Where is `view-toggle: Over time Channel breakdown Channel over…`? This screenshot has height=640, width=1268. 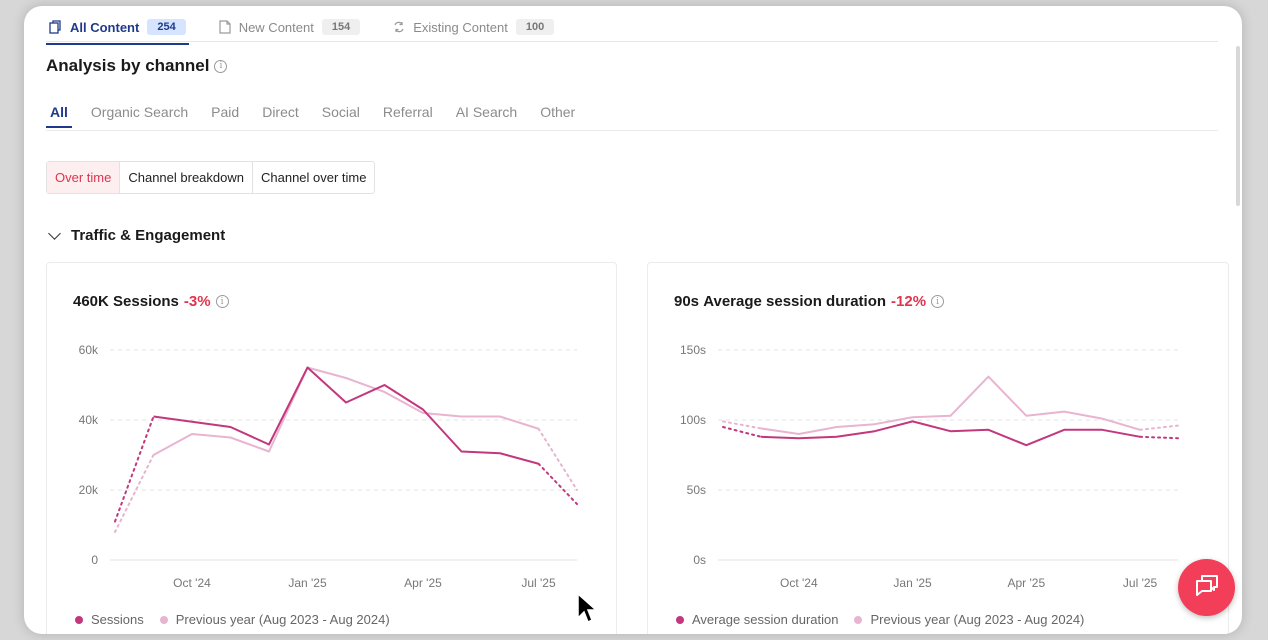 view-toggle: Over time Channel breakdown Channel over… is located at coordinates (211, 177).